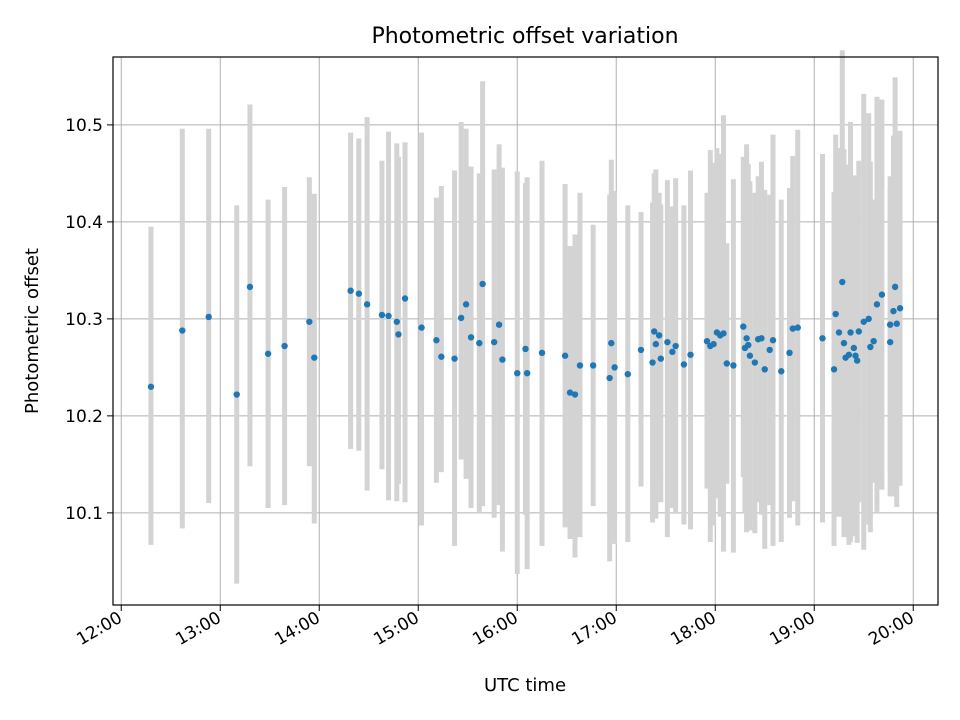  Describe the element at coordinates (84, 223) in the screenshot. I see `y-tick-label: 10.4` at that location.